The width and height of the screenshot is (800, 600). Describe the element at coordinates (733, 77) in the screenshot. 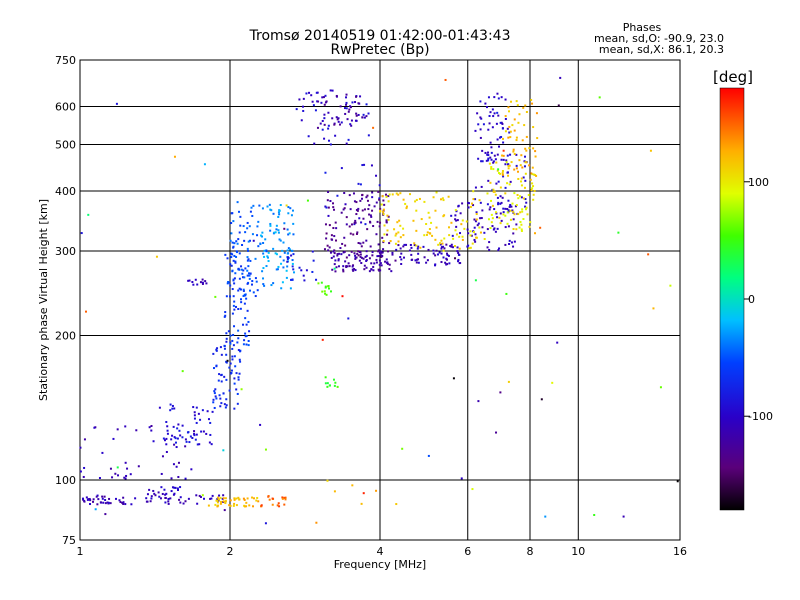

I see `colorbar-label: [deg]` at that location.